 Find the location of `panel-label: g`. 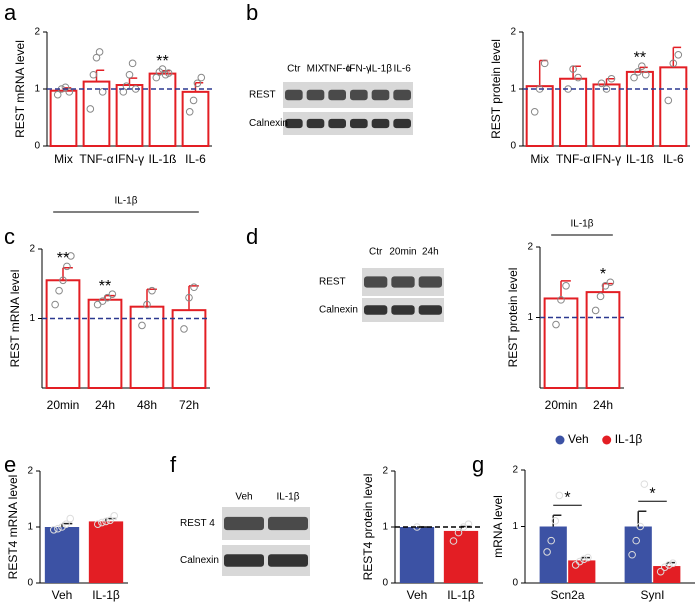

panel-label: g is located at coordinates (478, 464).